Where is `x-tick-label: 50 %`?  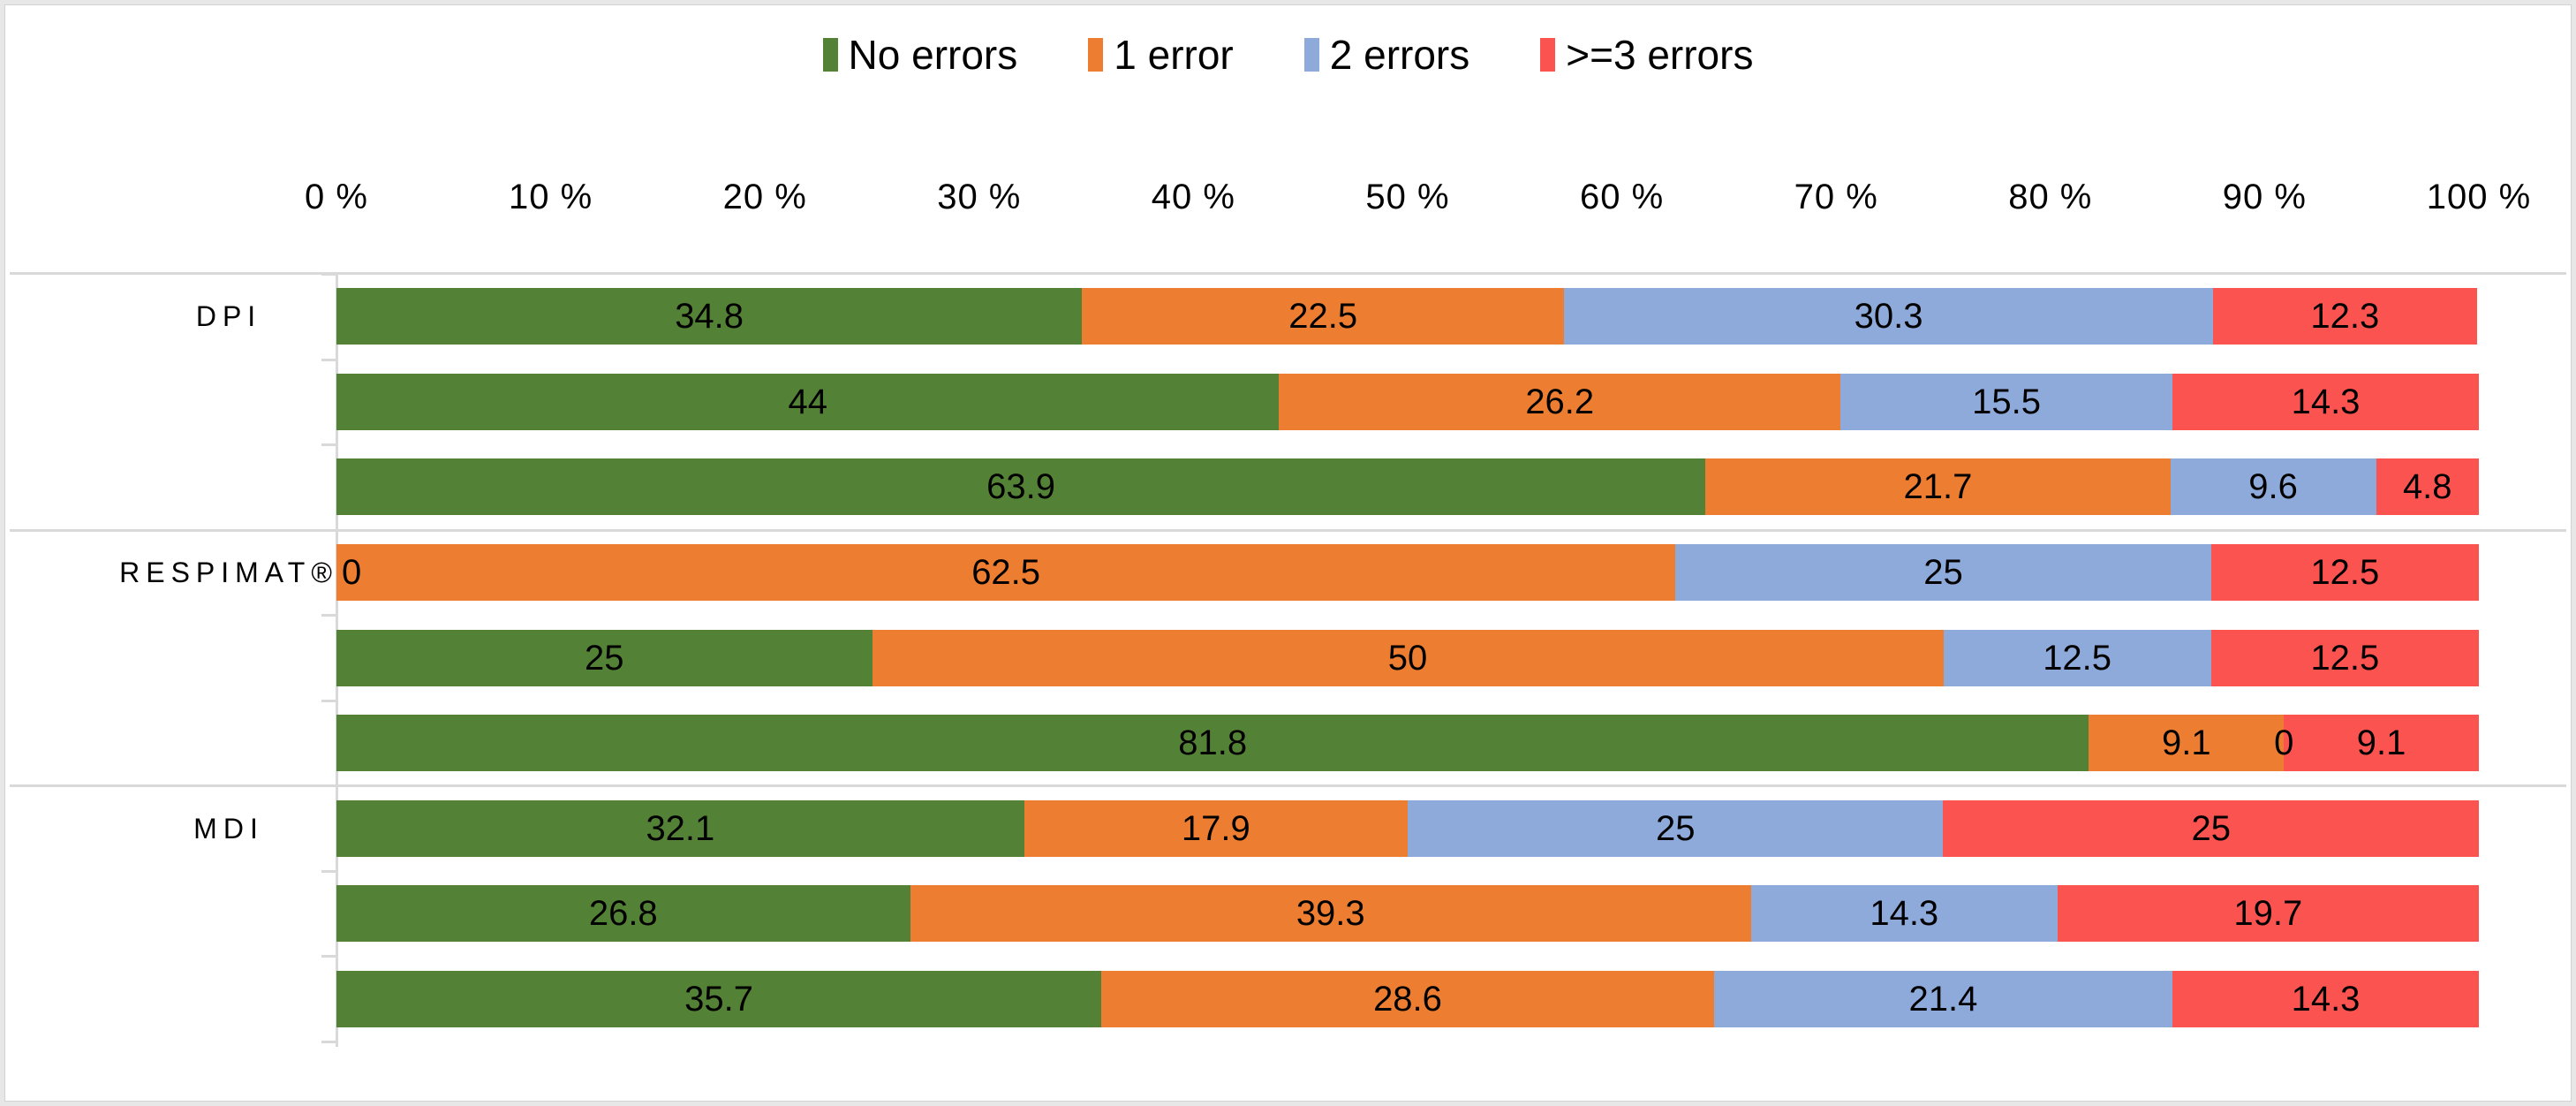
x-tick-label: 50 % is located at coordinates (1407, 197).